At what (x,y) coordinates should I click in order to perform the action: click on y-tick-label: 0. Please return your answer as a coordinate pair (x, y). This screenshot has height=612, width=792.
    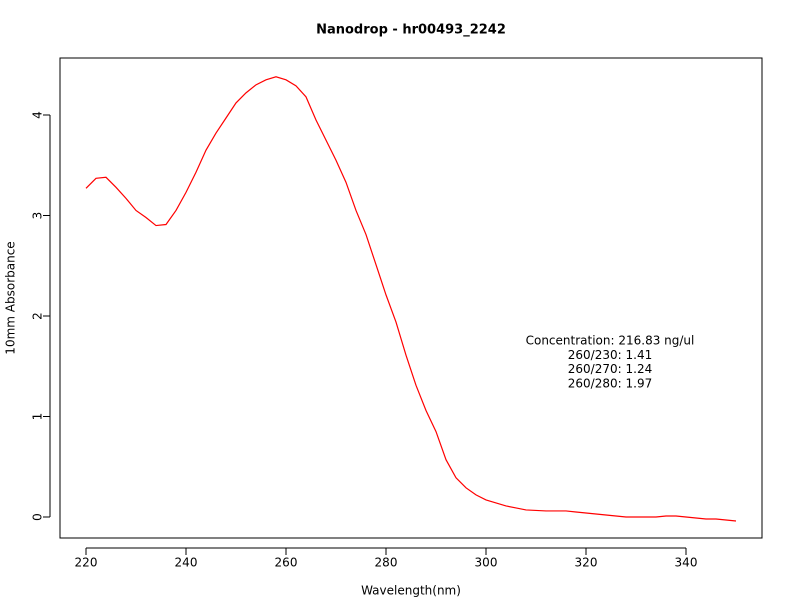
    Looking at the image, I should click on (38, 517).